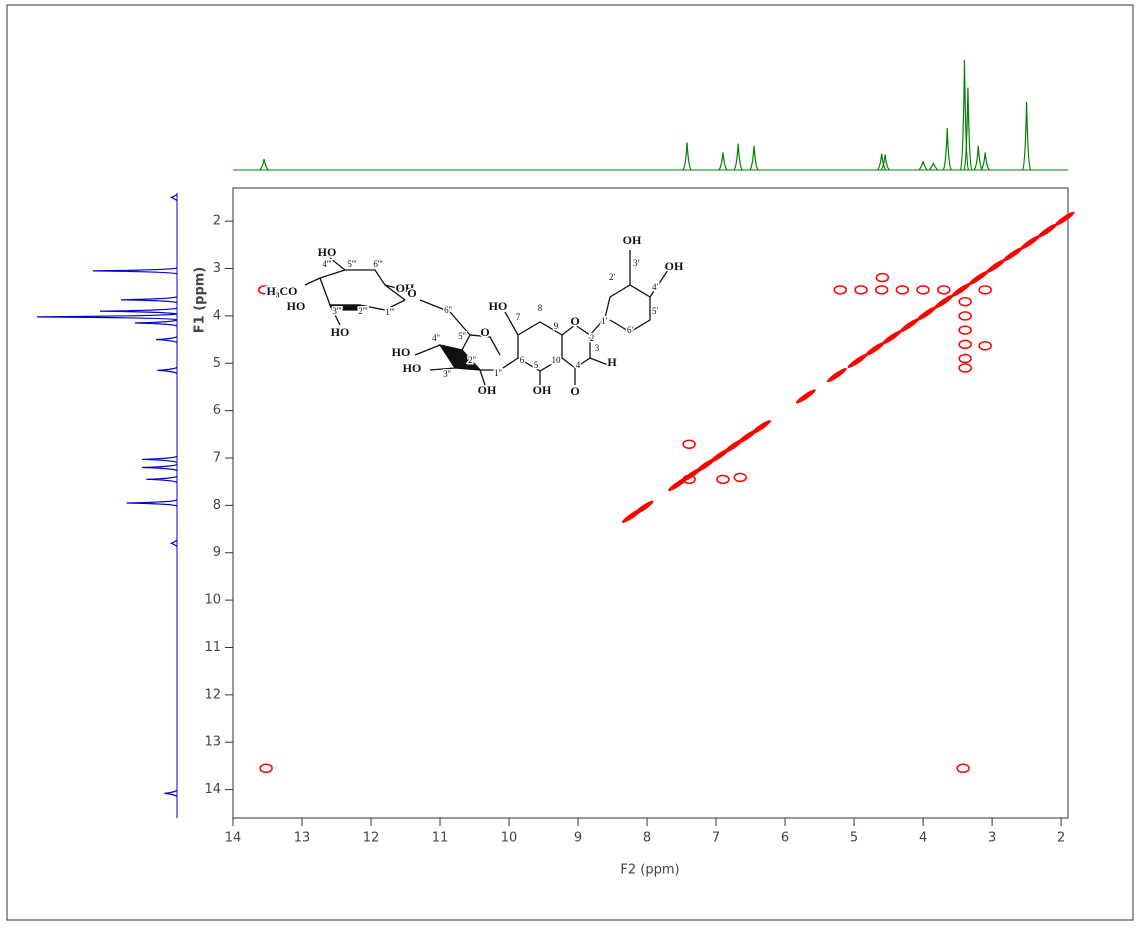 Image resolution: width=1140 pixels, height=931 pixels. I want to click on y-tick-label: 8, so click(217, 505).